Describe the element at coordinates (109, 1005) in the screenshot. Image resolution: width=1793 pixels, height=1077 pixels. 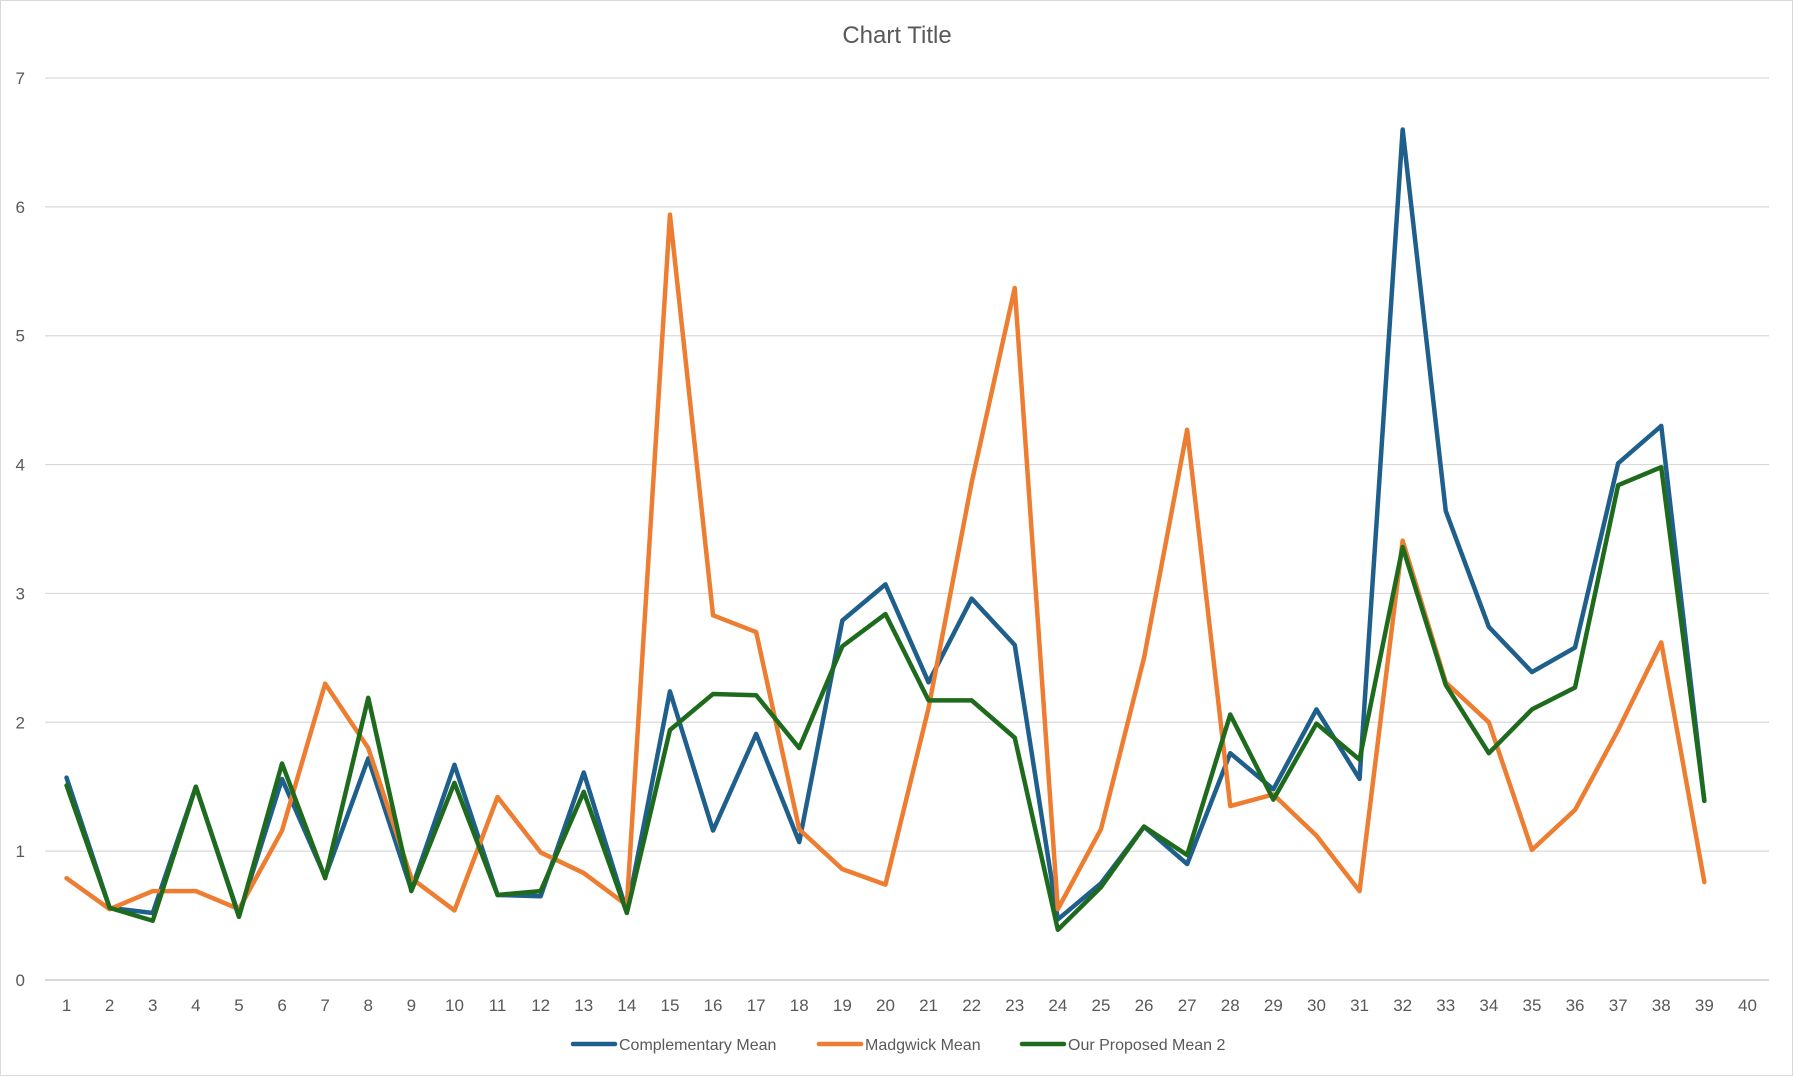
I see `x-tick-label: 2` at that location.